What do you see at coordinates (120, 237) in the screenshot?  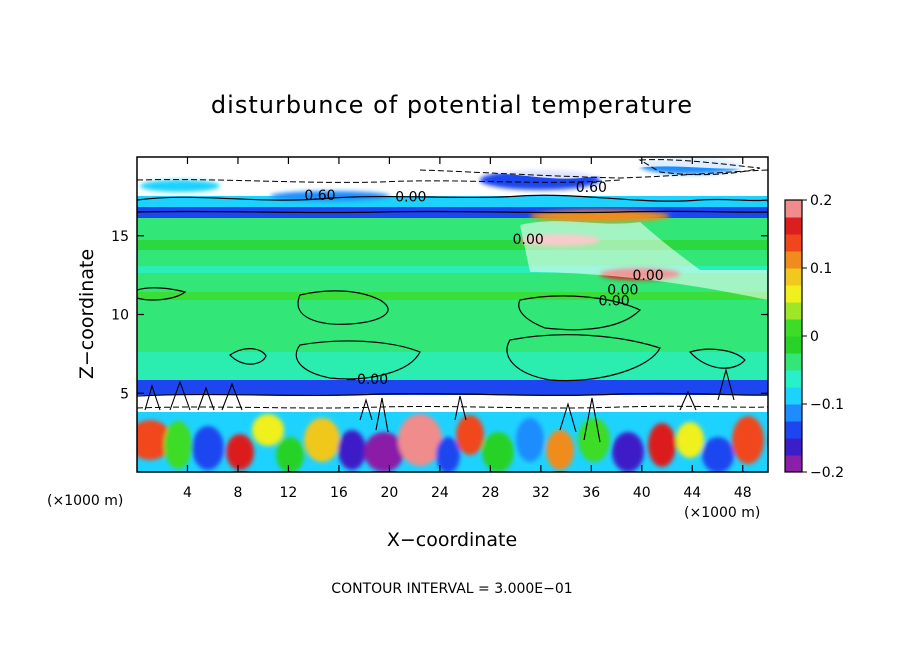 I see `y-tick-label: 15` at bounding box center [120, 237].